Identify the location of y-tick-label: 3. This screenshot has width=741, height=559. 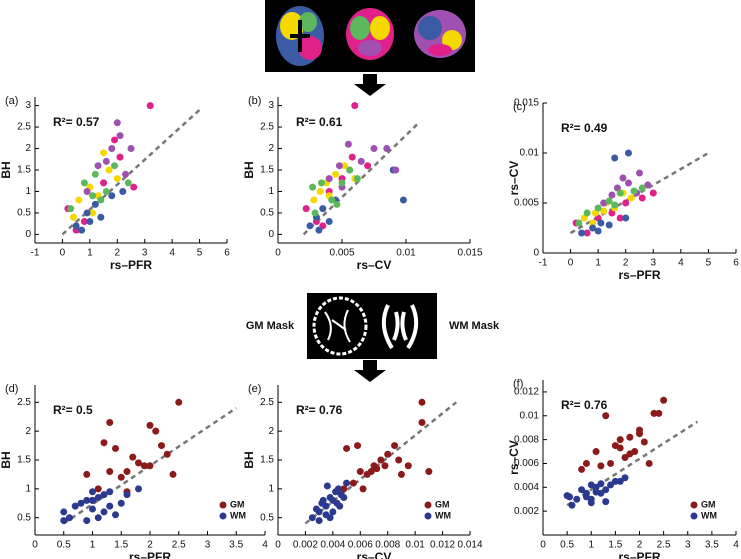
(271, 105).